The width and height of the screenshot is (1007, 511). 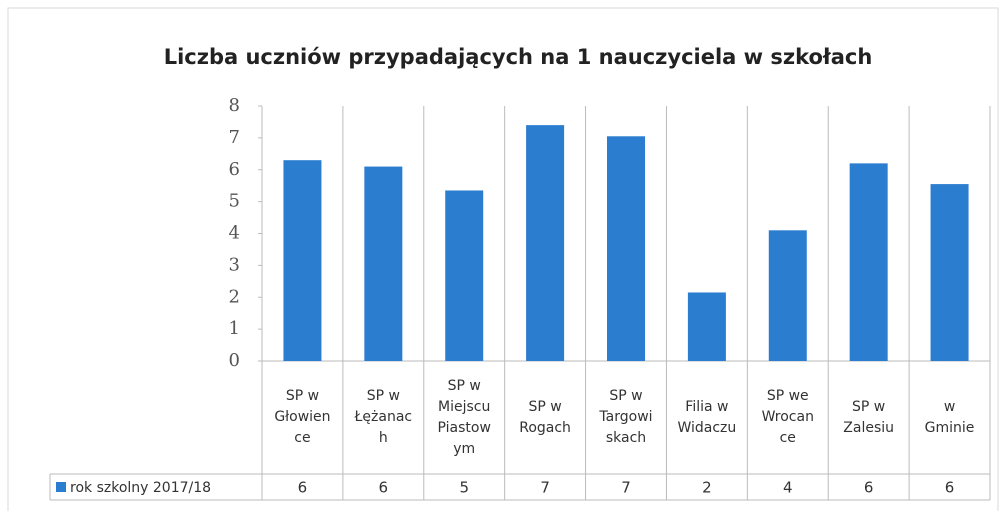 I want to click on data-table-value: 5, so click(x=464, y=488).